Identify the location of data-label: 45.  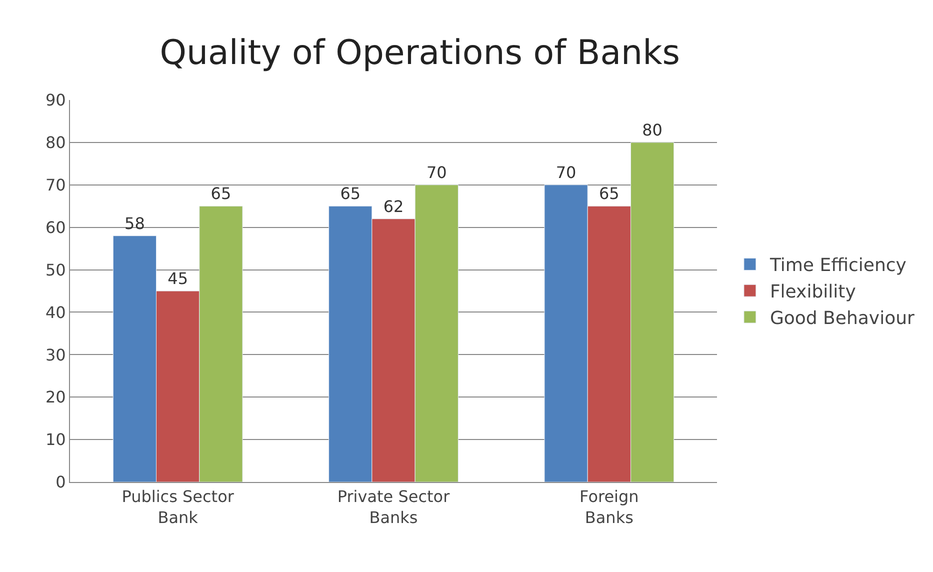
(178, 278).